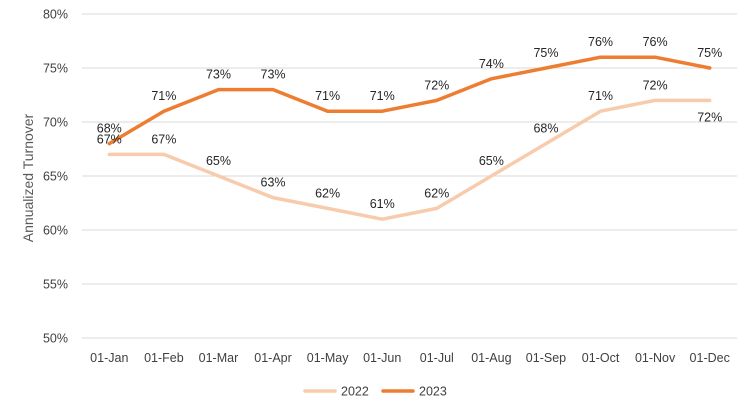 This screenshot has width=753, height=415. I want to click on y-axis-tick-labels: 50% 55% 60% 65% 70% 75% 80%, so click(55, 177).